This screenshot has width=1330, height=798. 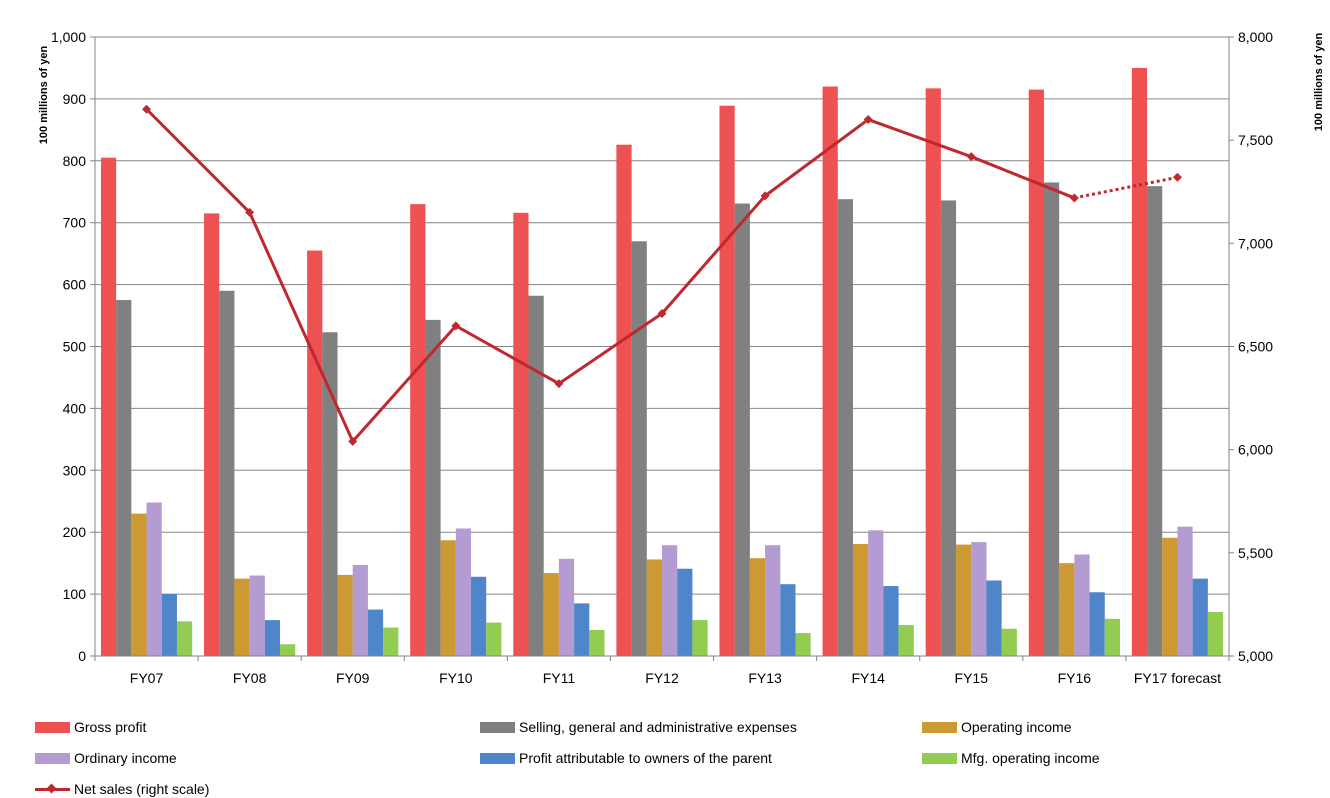 What do you see at coordinates (1177, 678) in the screenshot?
I see `x-tick-label: FY17 forecast` at bounding box center [1177, 678].